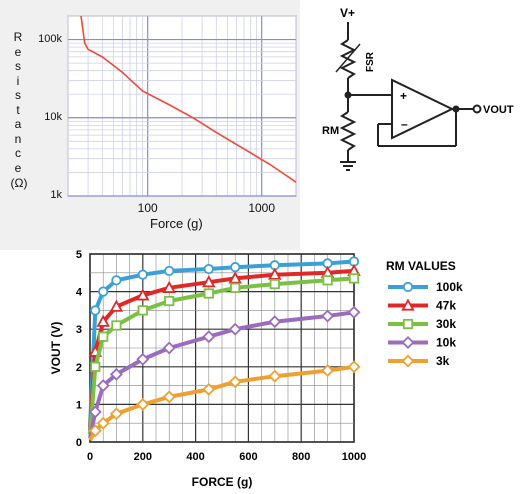  I want to click on fsr-label: FSR, so click(370, 61).